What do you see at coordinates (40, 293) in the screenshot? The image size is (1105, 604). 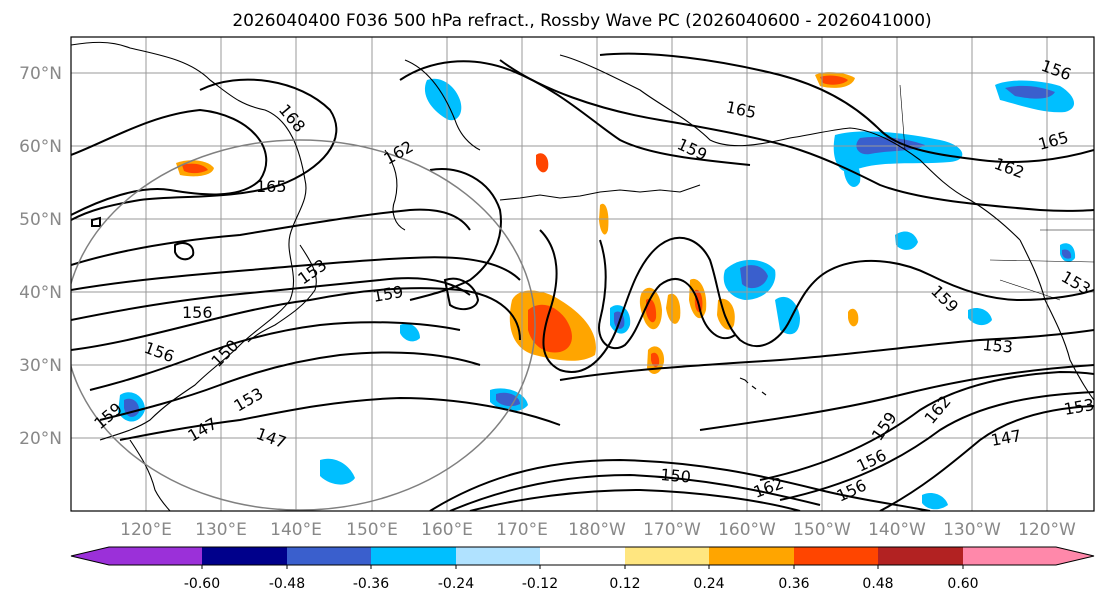 I see `lat-label: 40°N` at bounding box center [40, 293].